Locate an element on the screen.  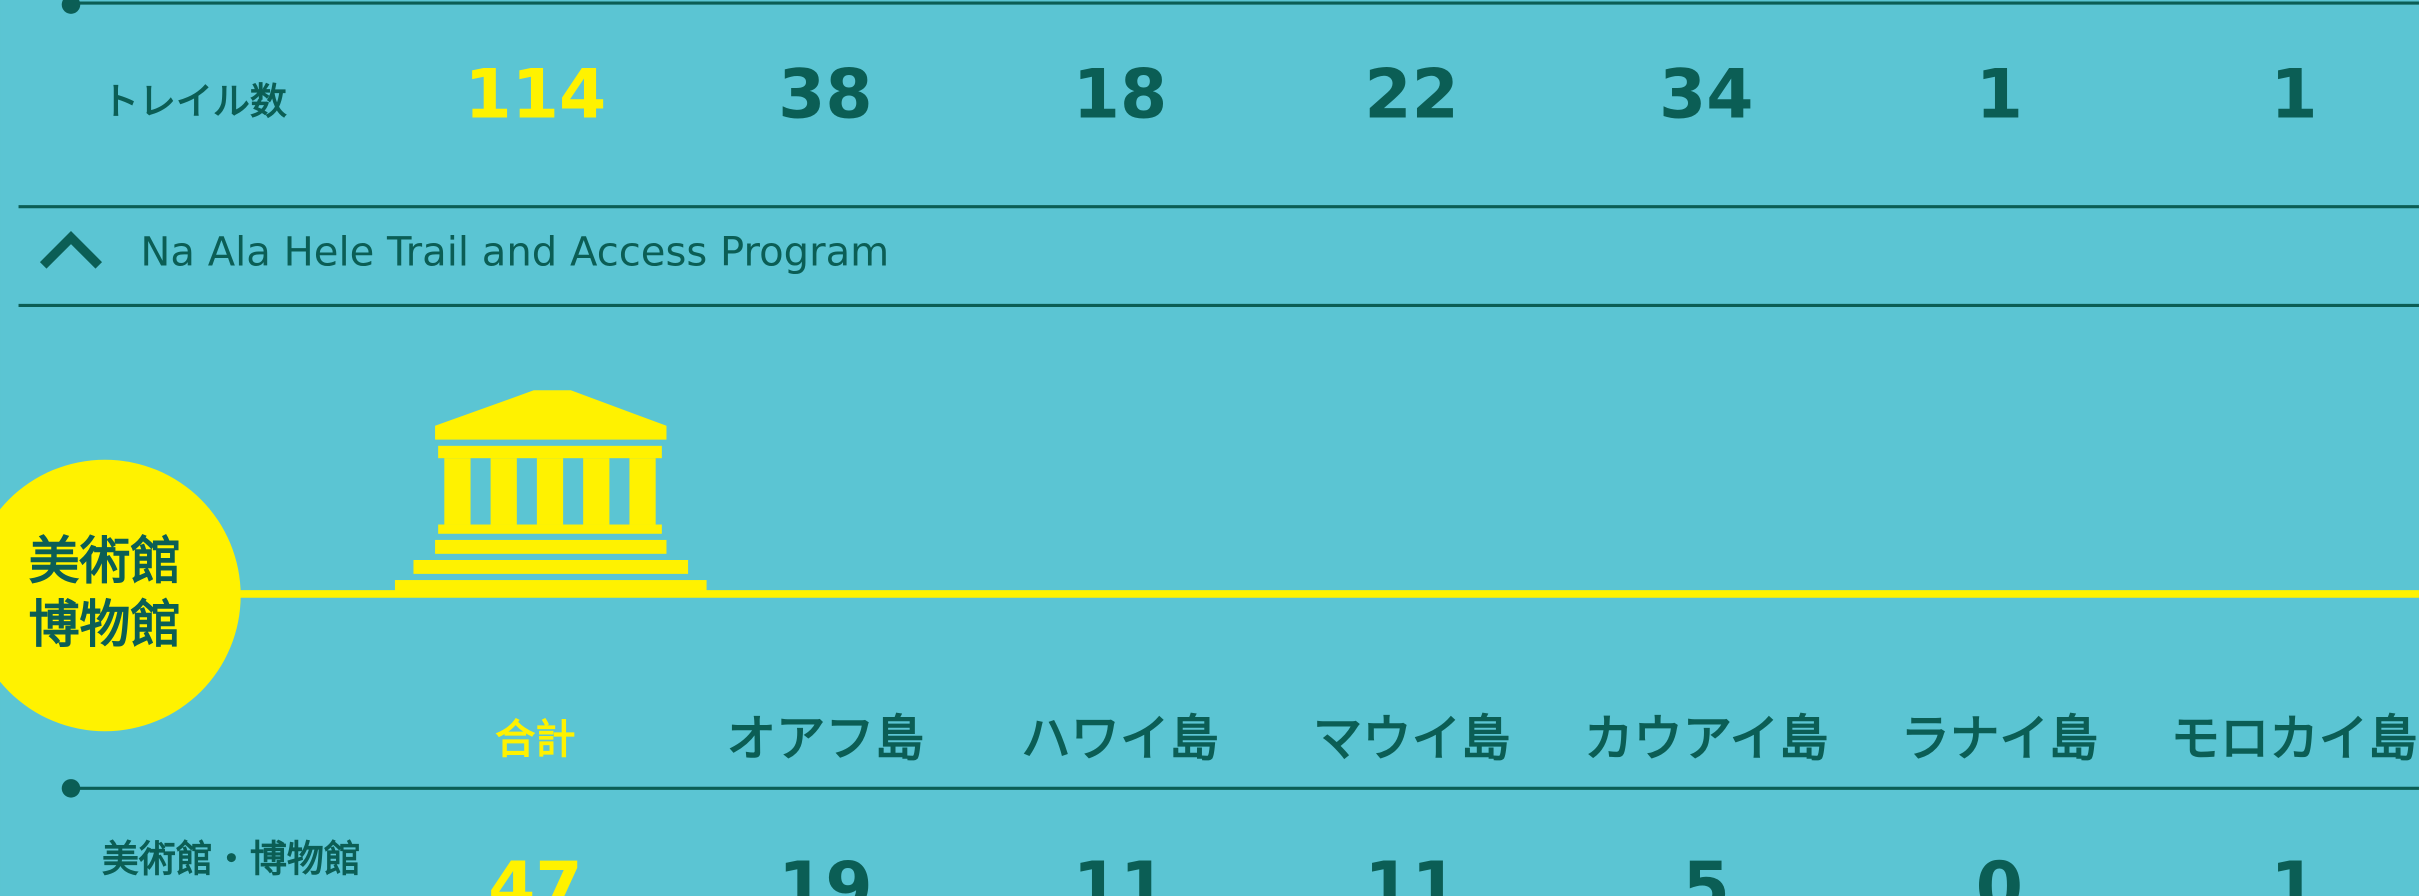
column-header: モロカイ島 is located at coordinates (2294, 739).